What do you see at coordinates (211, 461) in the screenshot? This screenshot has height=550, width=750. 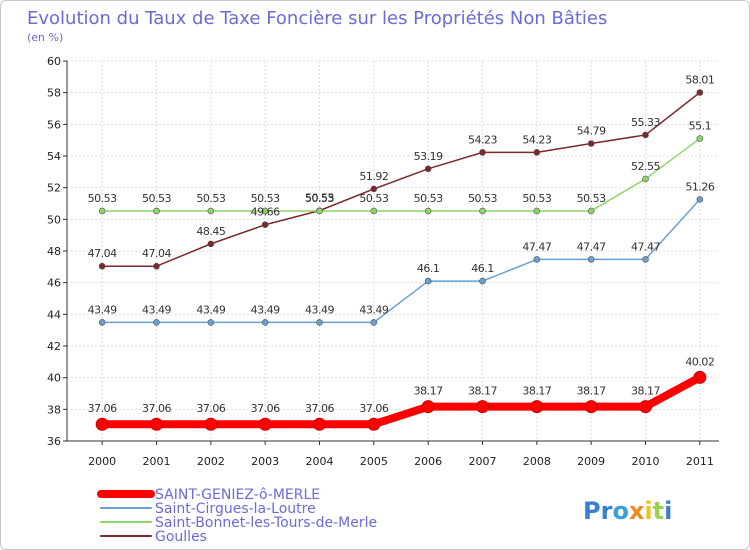 I see `x-tick-label: 2002` at bounding box center [211, 461].